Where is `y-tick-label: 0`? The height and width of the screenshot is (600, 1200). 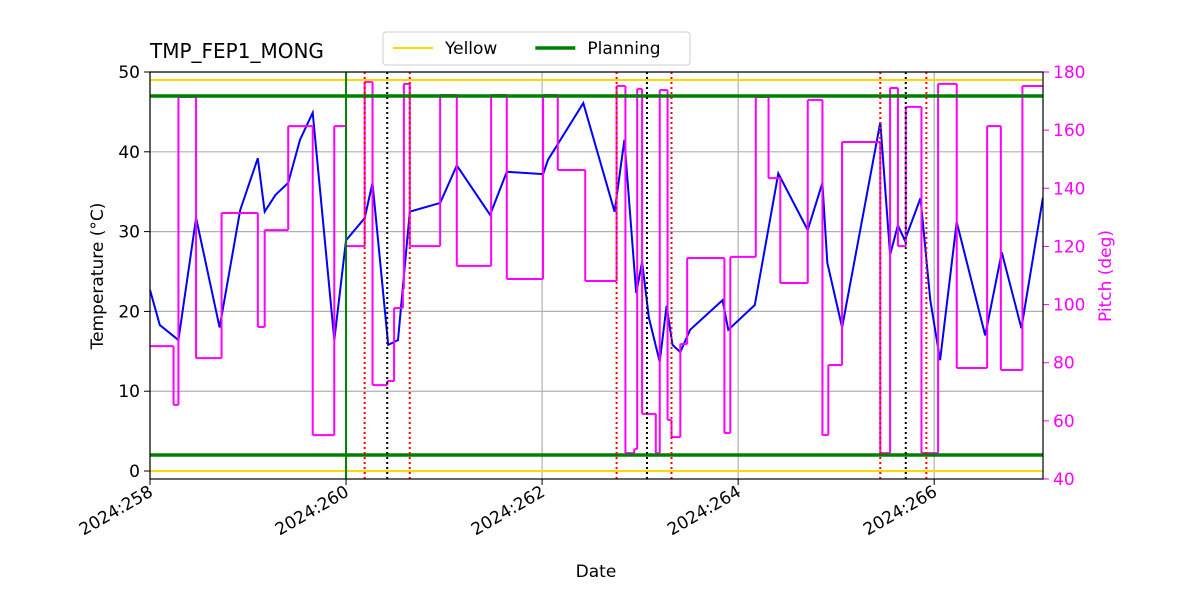
y-tick-label: 0 is located at coordinates (134, 472).